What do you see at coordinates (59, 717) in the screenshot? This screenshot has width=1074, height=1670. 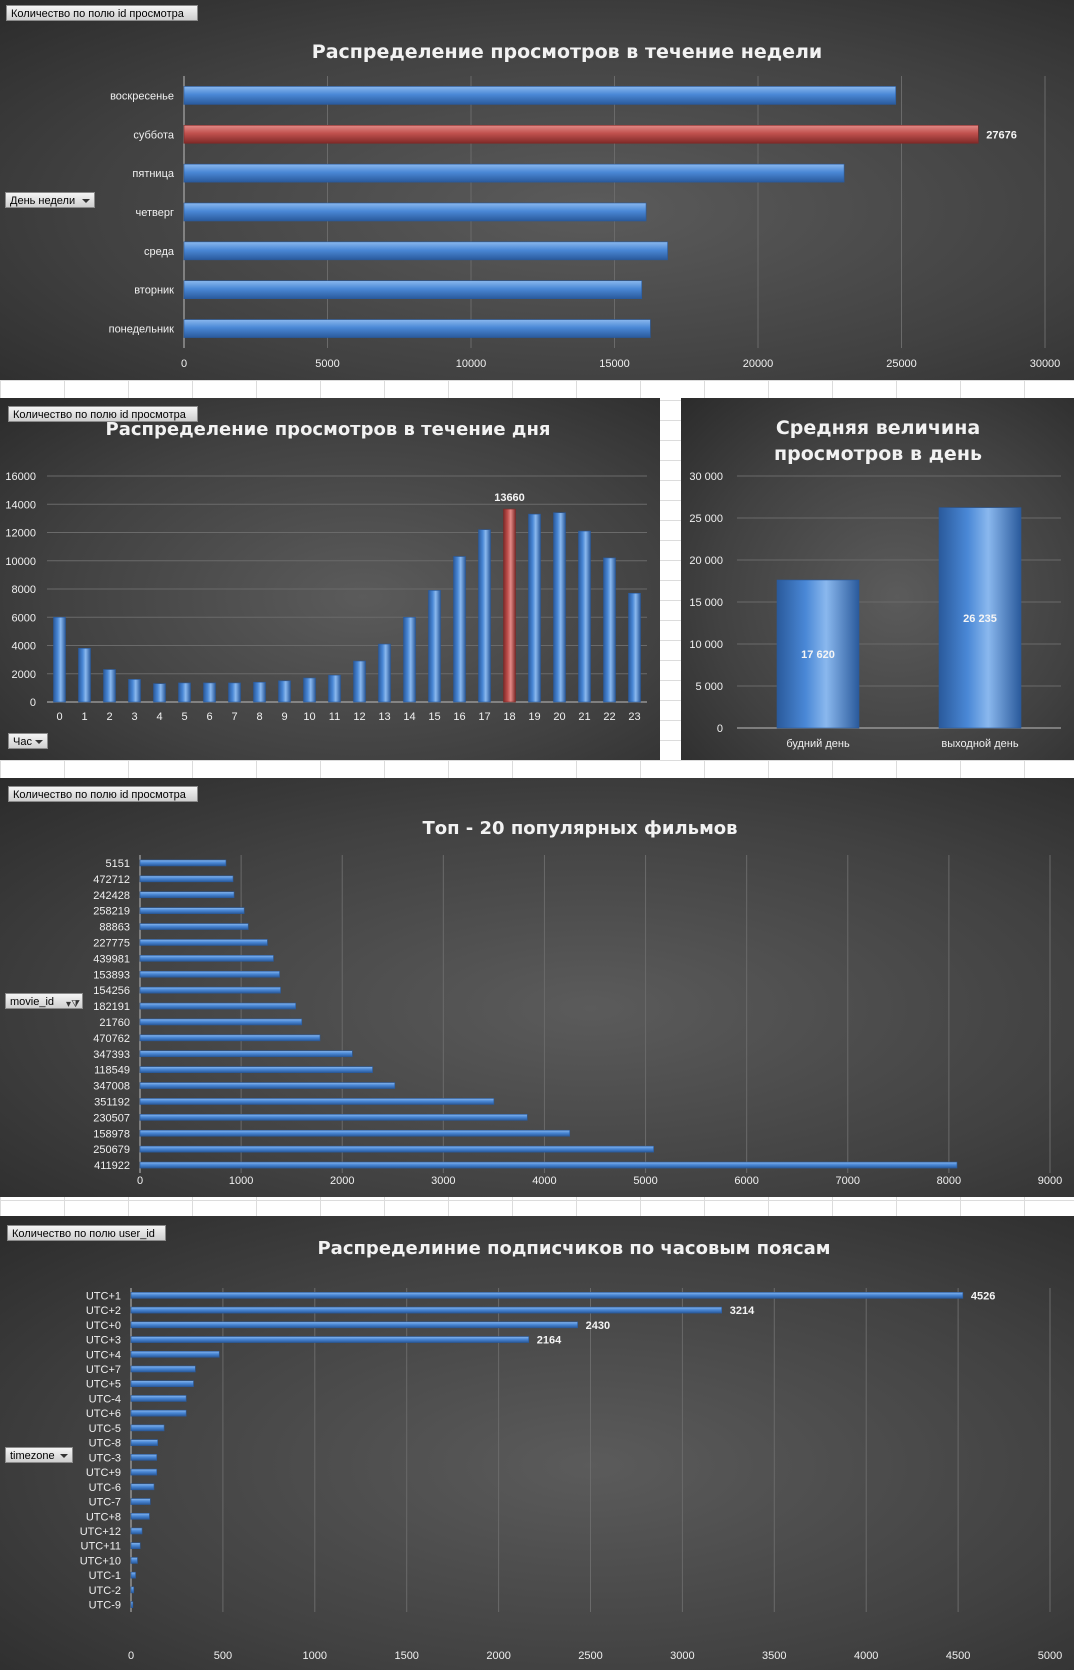 I see `category-label: 0` at bounding box center [59, 717].